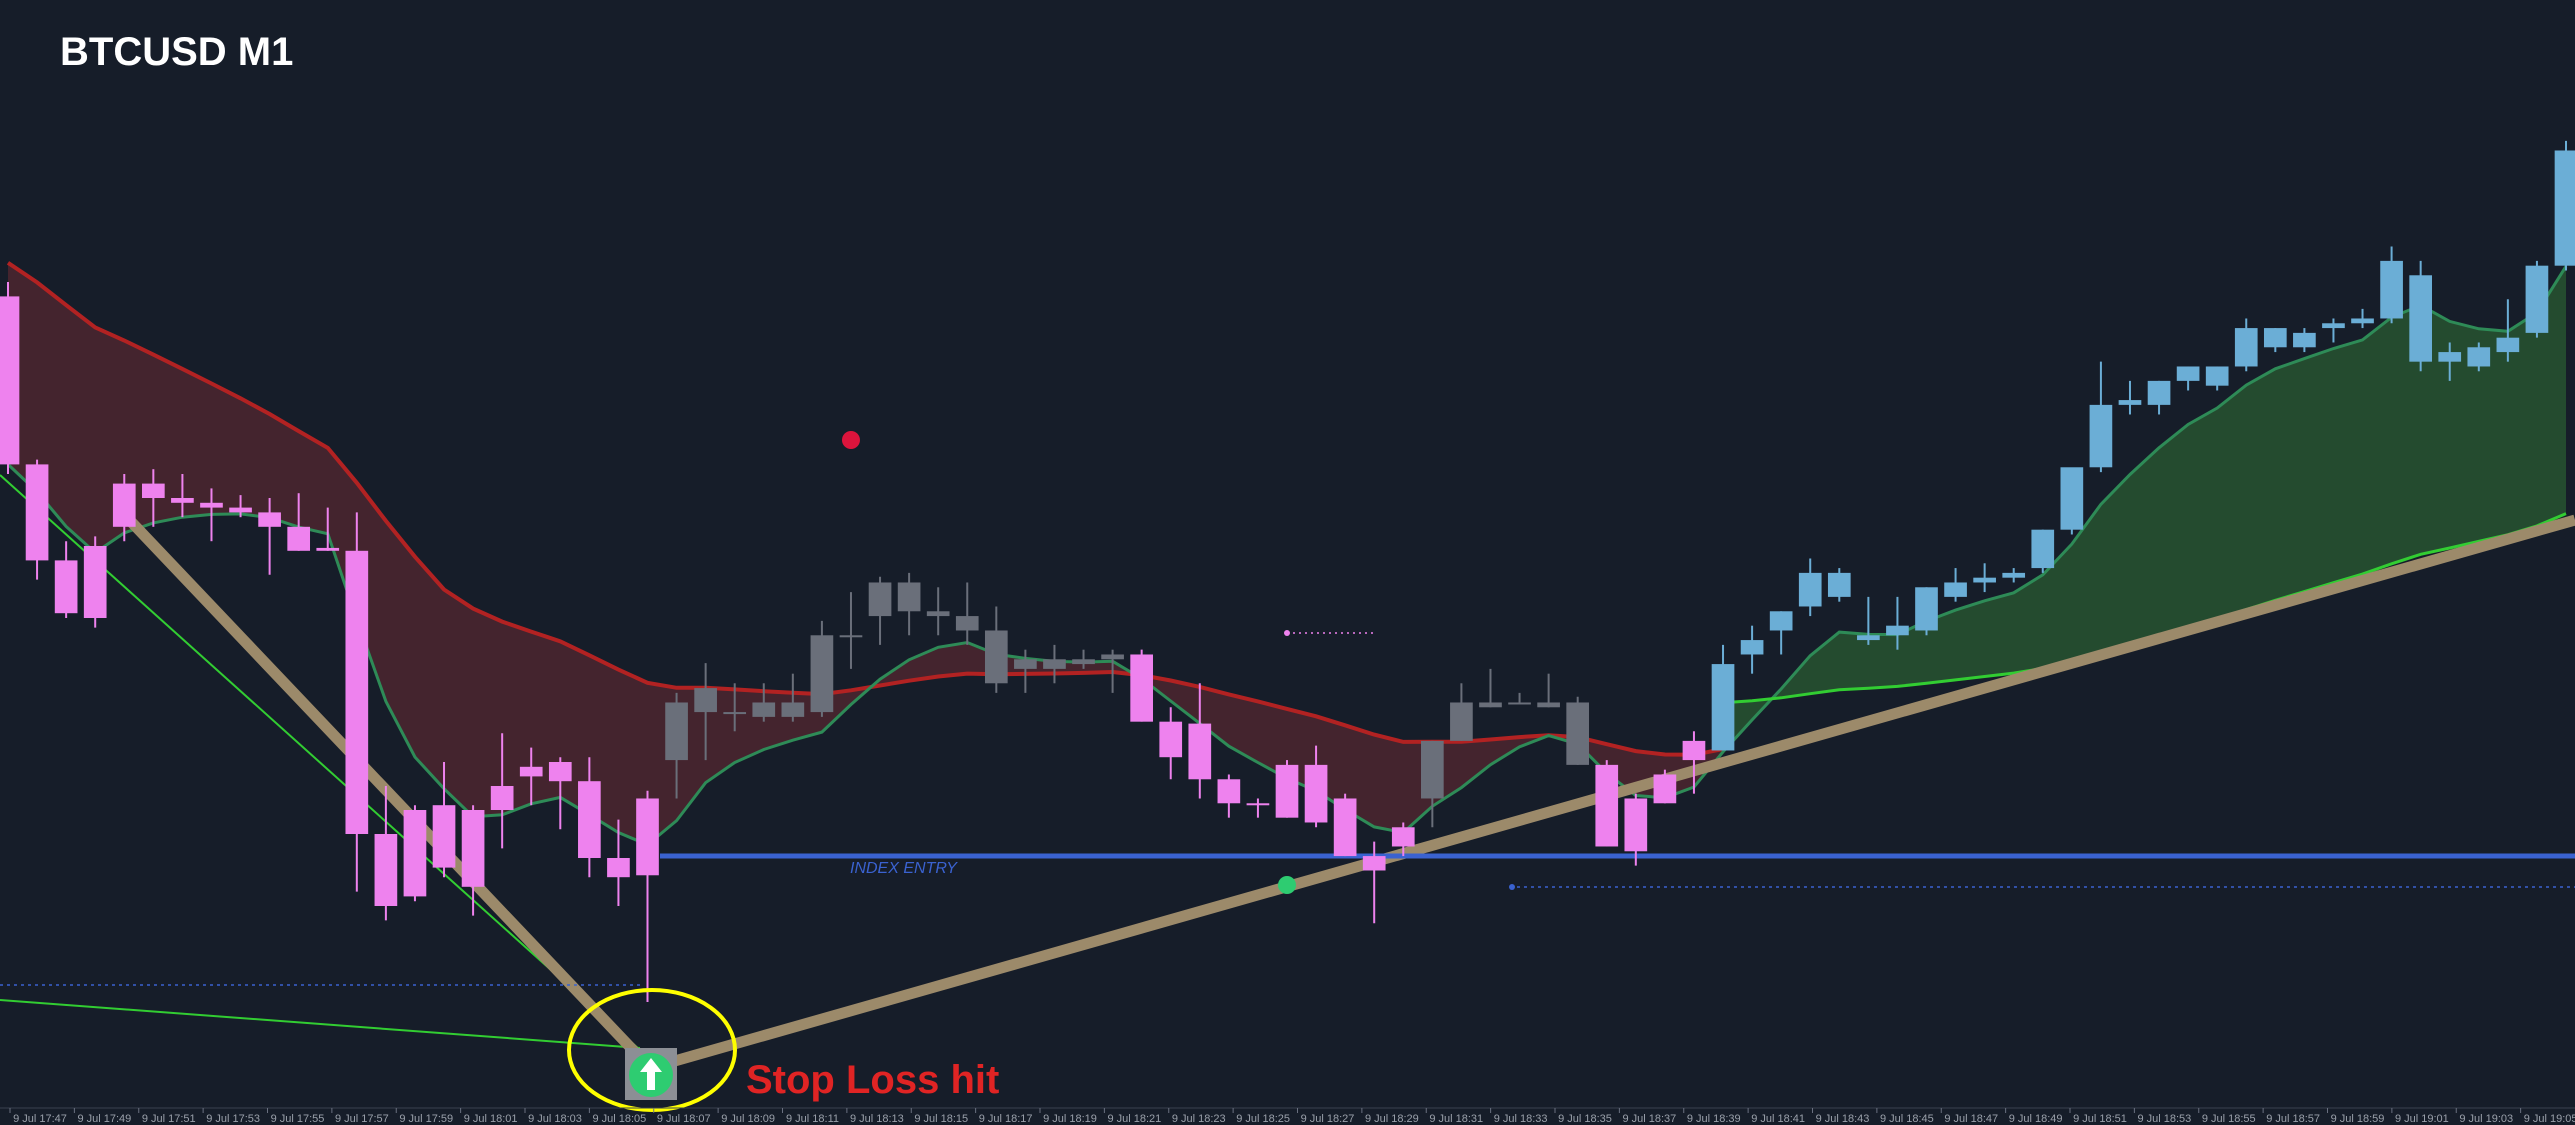 The image size is (2575, 1125). Describe the element at coordinates (177, 52) in the screenshot. I see `symbol-title: BTCUSD M1` at that location.